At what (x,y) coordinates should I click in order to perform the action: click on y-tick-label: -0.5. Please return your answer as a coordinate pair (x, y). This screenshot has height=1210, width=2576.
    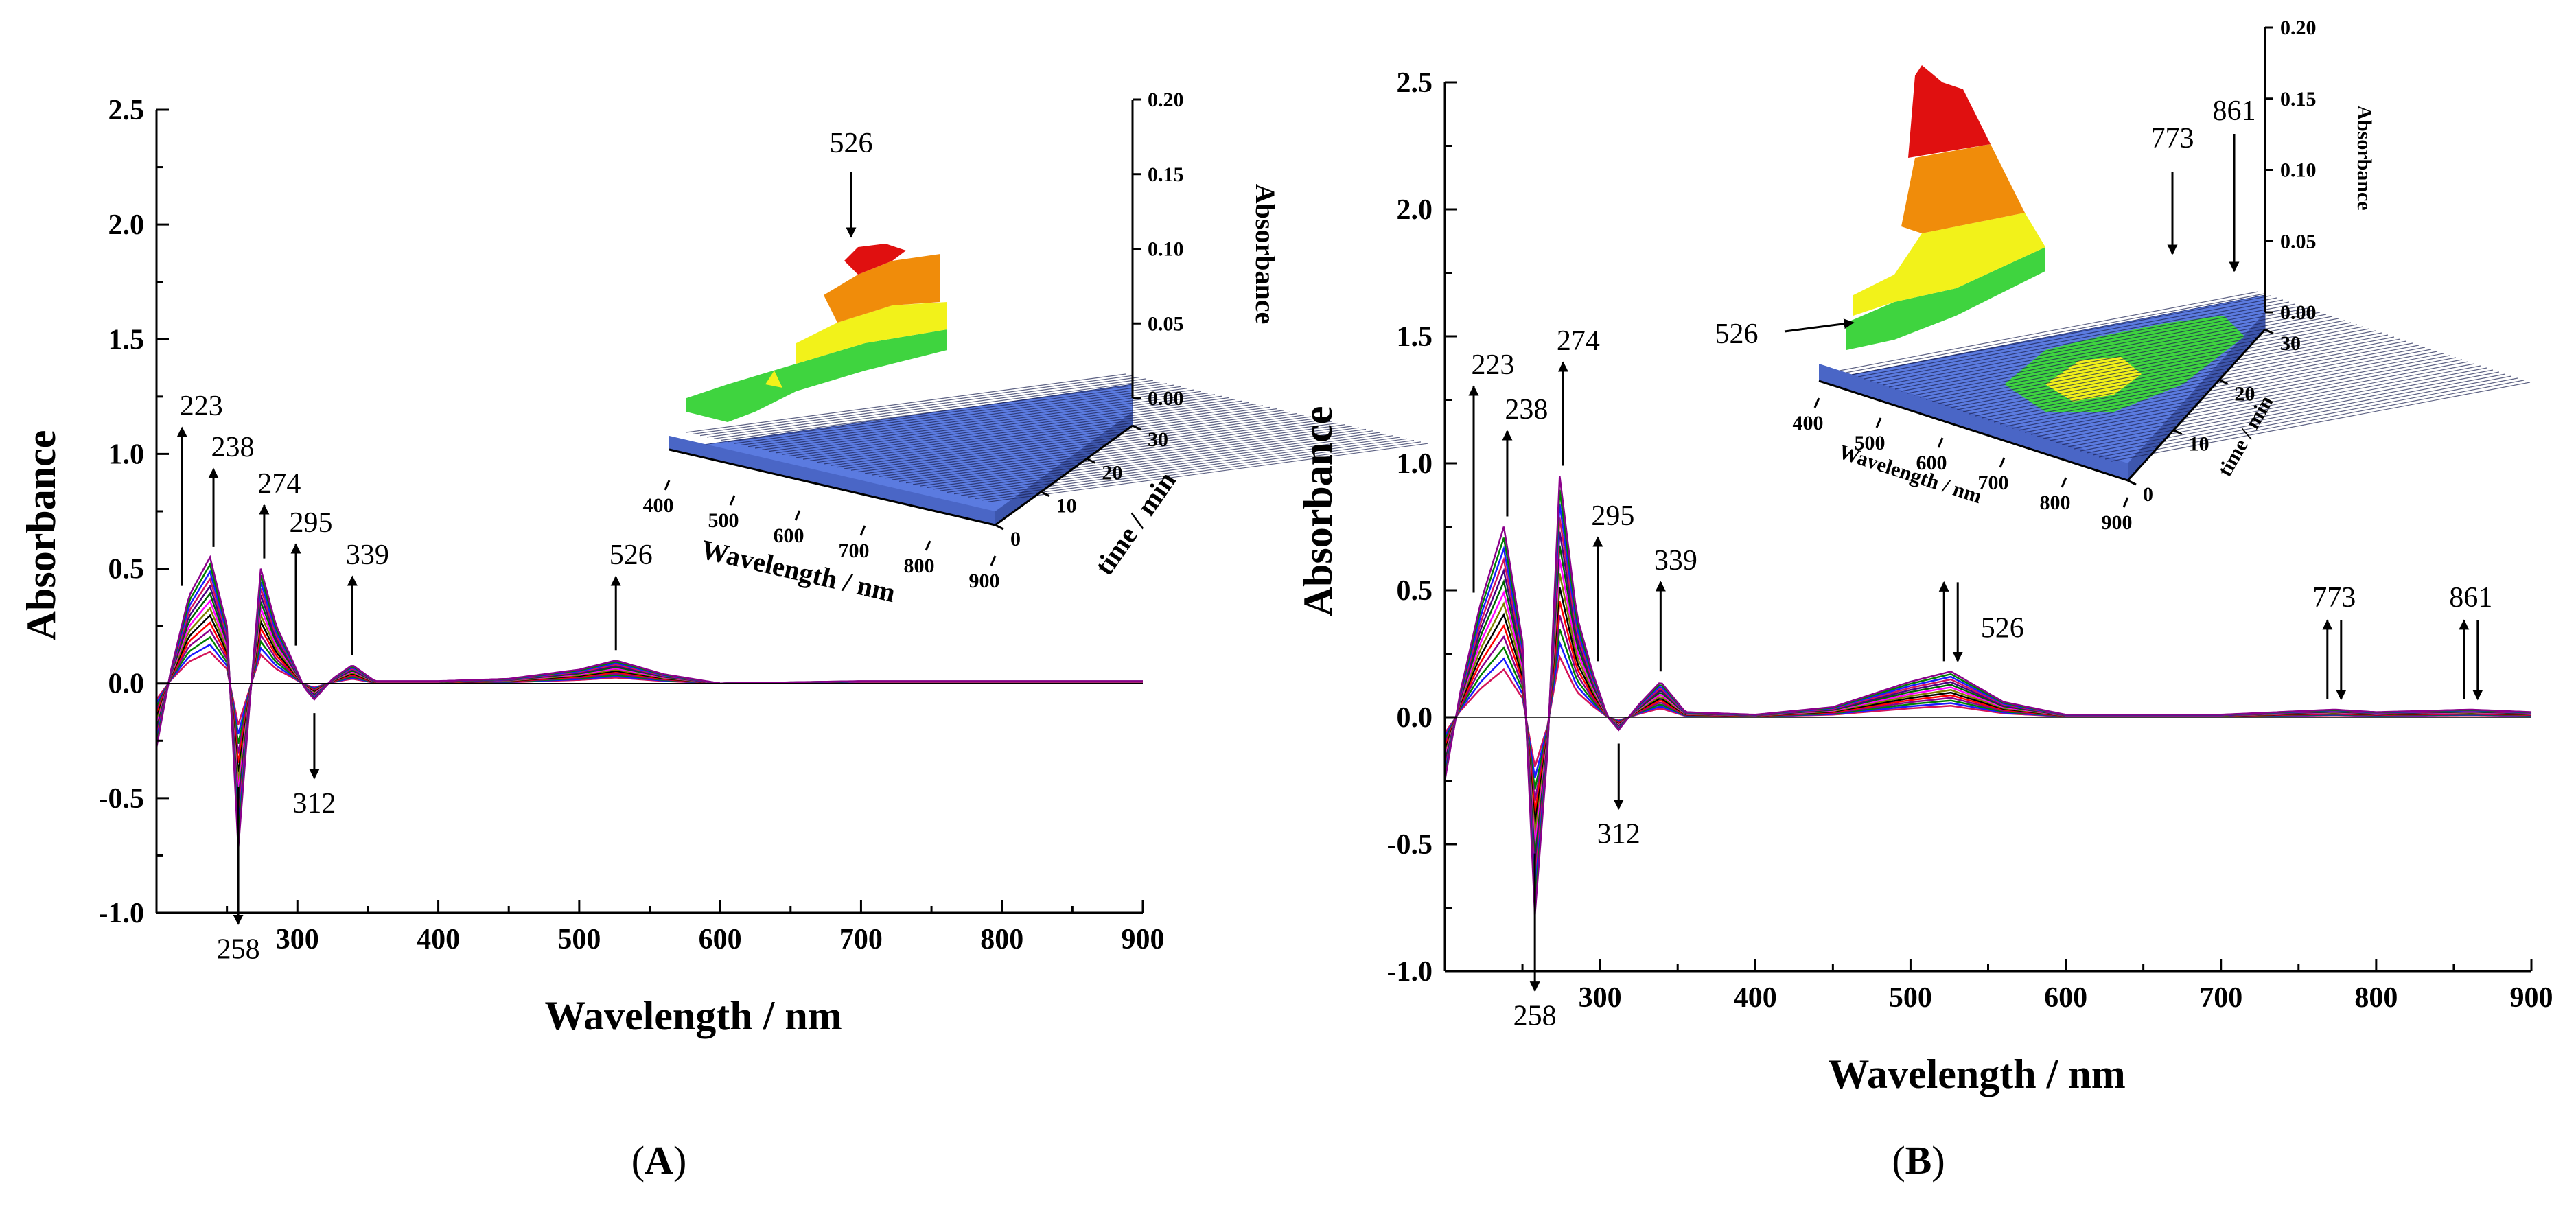
    Looking at the image, I should click on (1410, 845).